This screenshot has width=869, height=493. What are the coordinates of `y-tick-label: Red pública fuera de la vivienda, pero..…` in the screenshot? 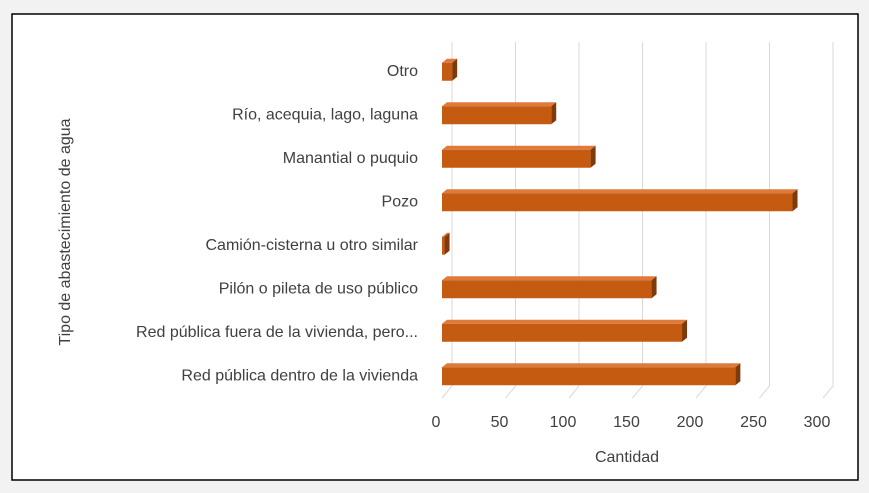 It's located at (277, 332).